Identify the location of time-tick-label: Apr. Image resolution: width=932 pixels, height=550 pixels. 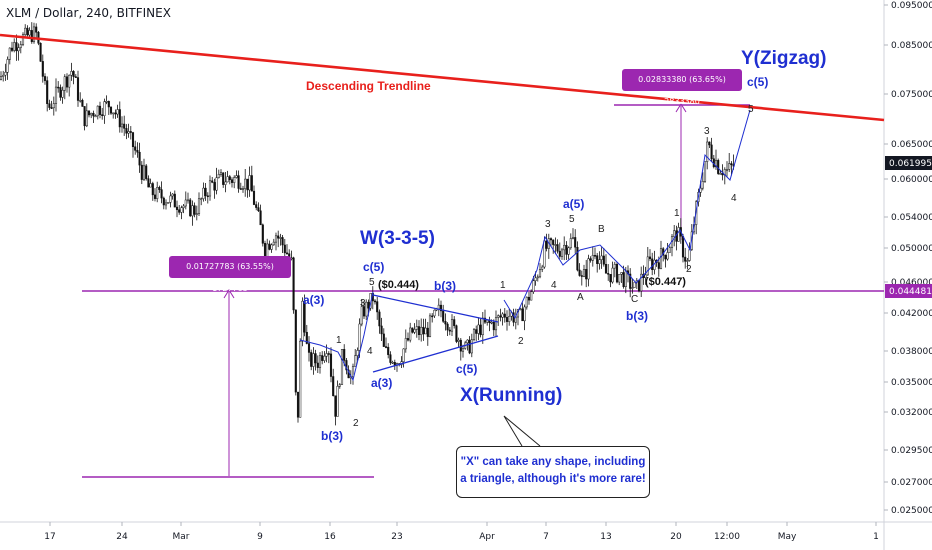
(487, 537).